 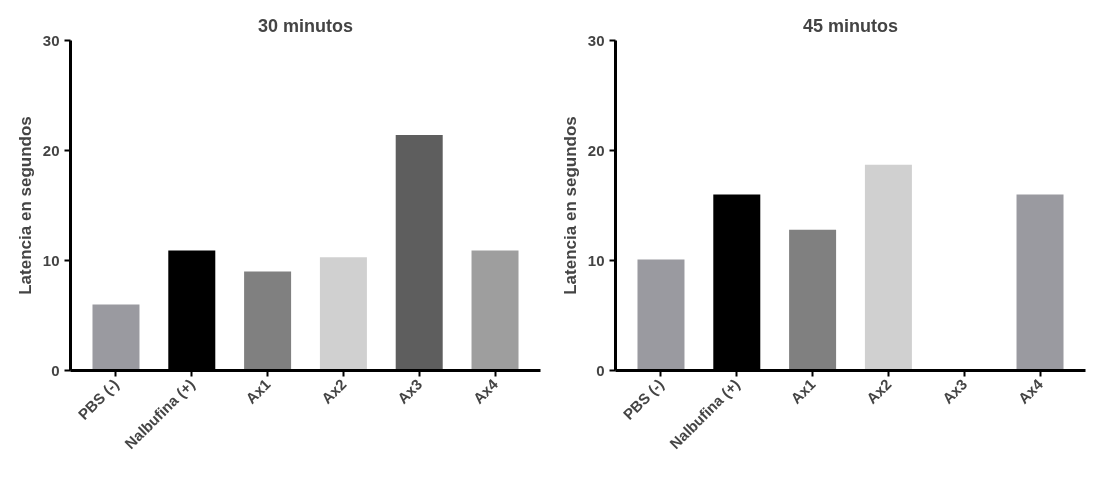 What do you see at coordinates (305, 25) in the screenshot?
I see `chart-title: 30 minutos` at bounding box center [305, 25].